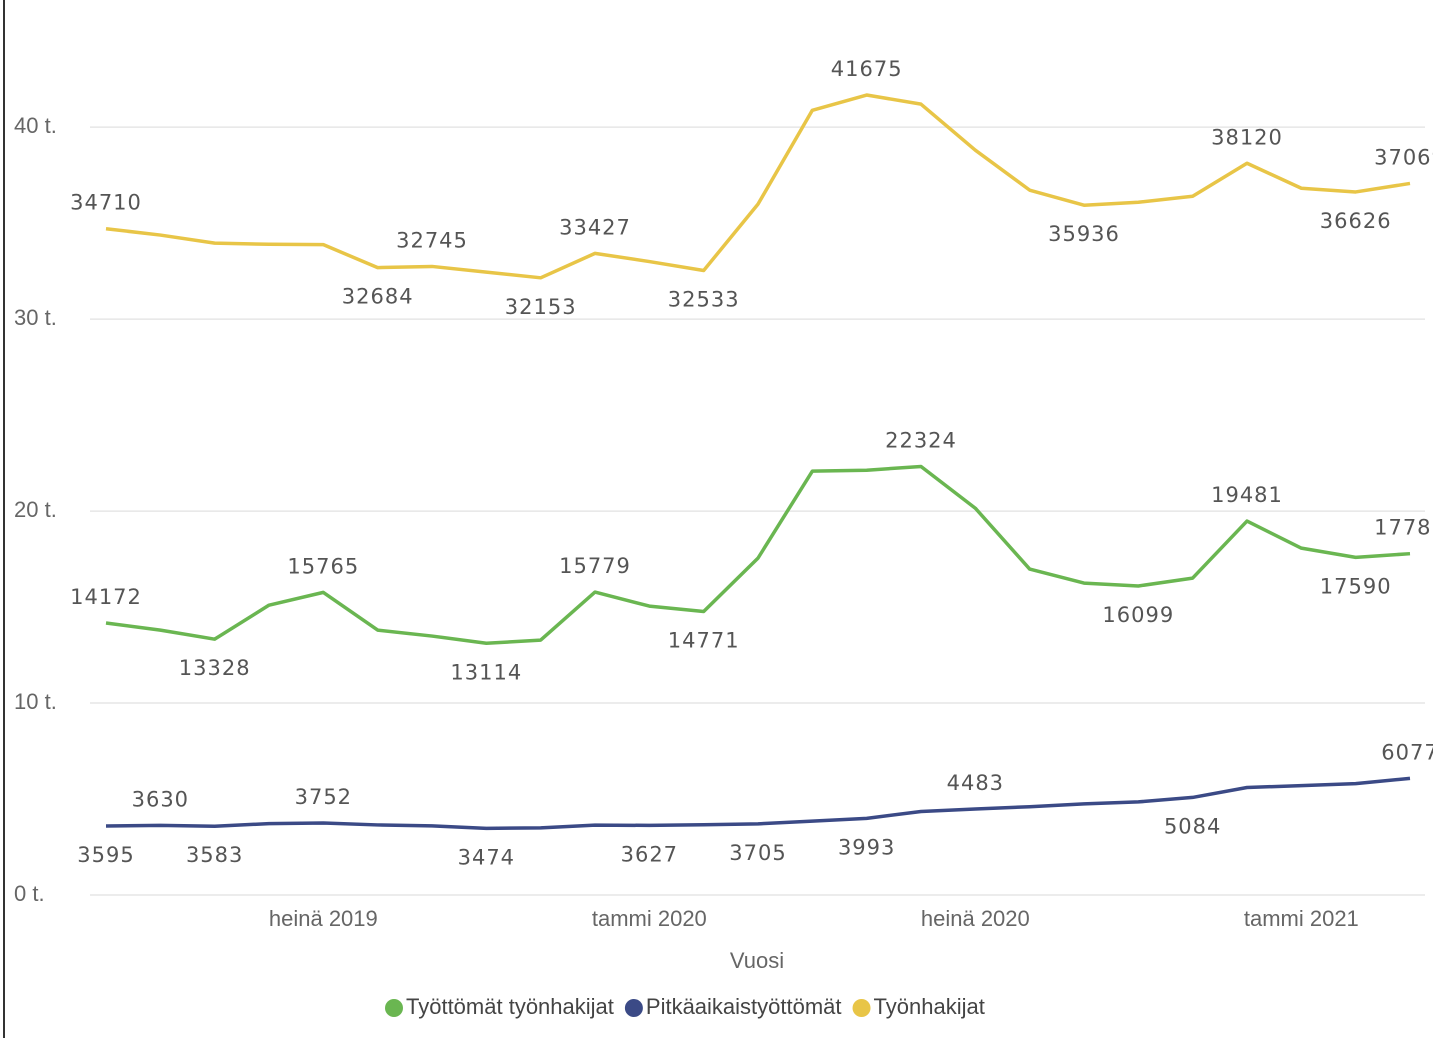 This screenshot has height=1042, width=1433. What do you see at coordinates (1403, 157) in the screenshot?
I see `data-label: 37069` at bounding box center [1403, 157].